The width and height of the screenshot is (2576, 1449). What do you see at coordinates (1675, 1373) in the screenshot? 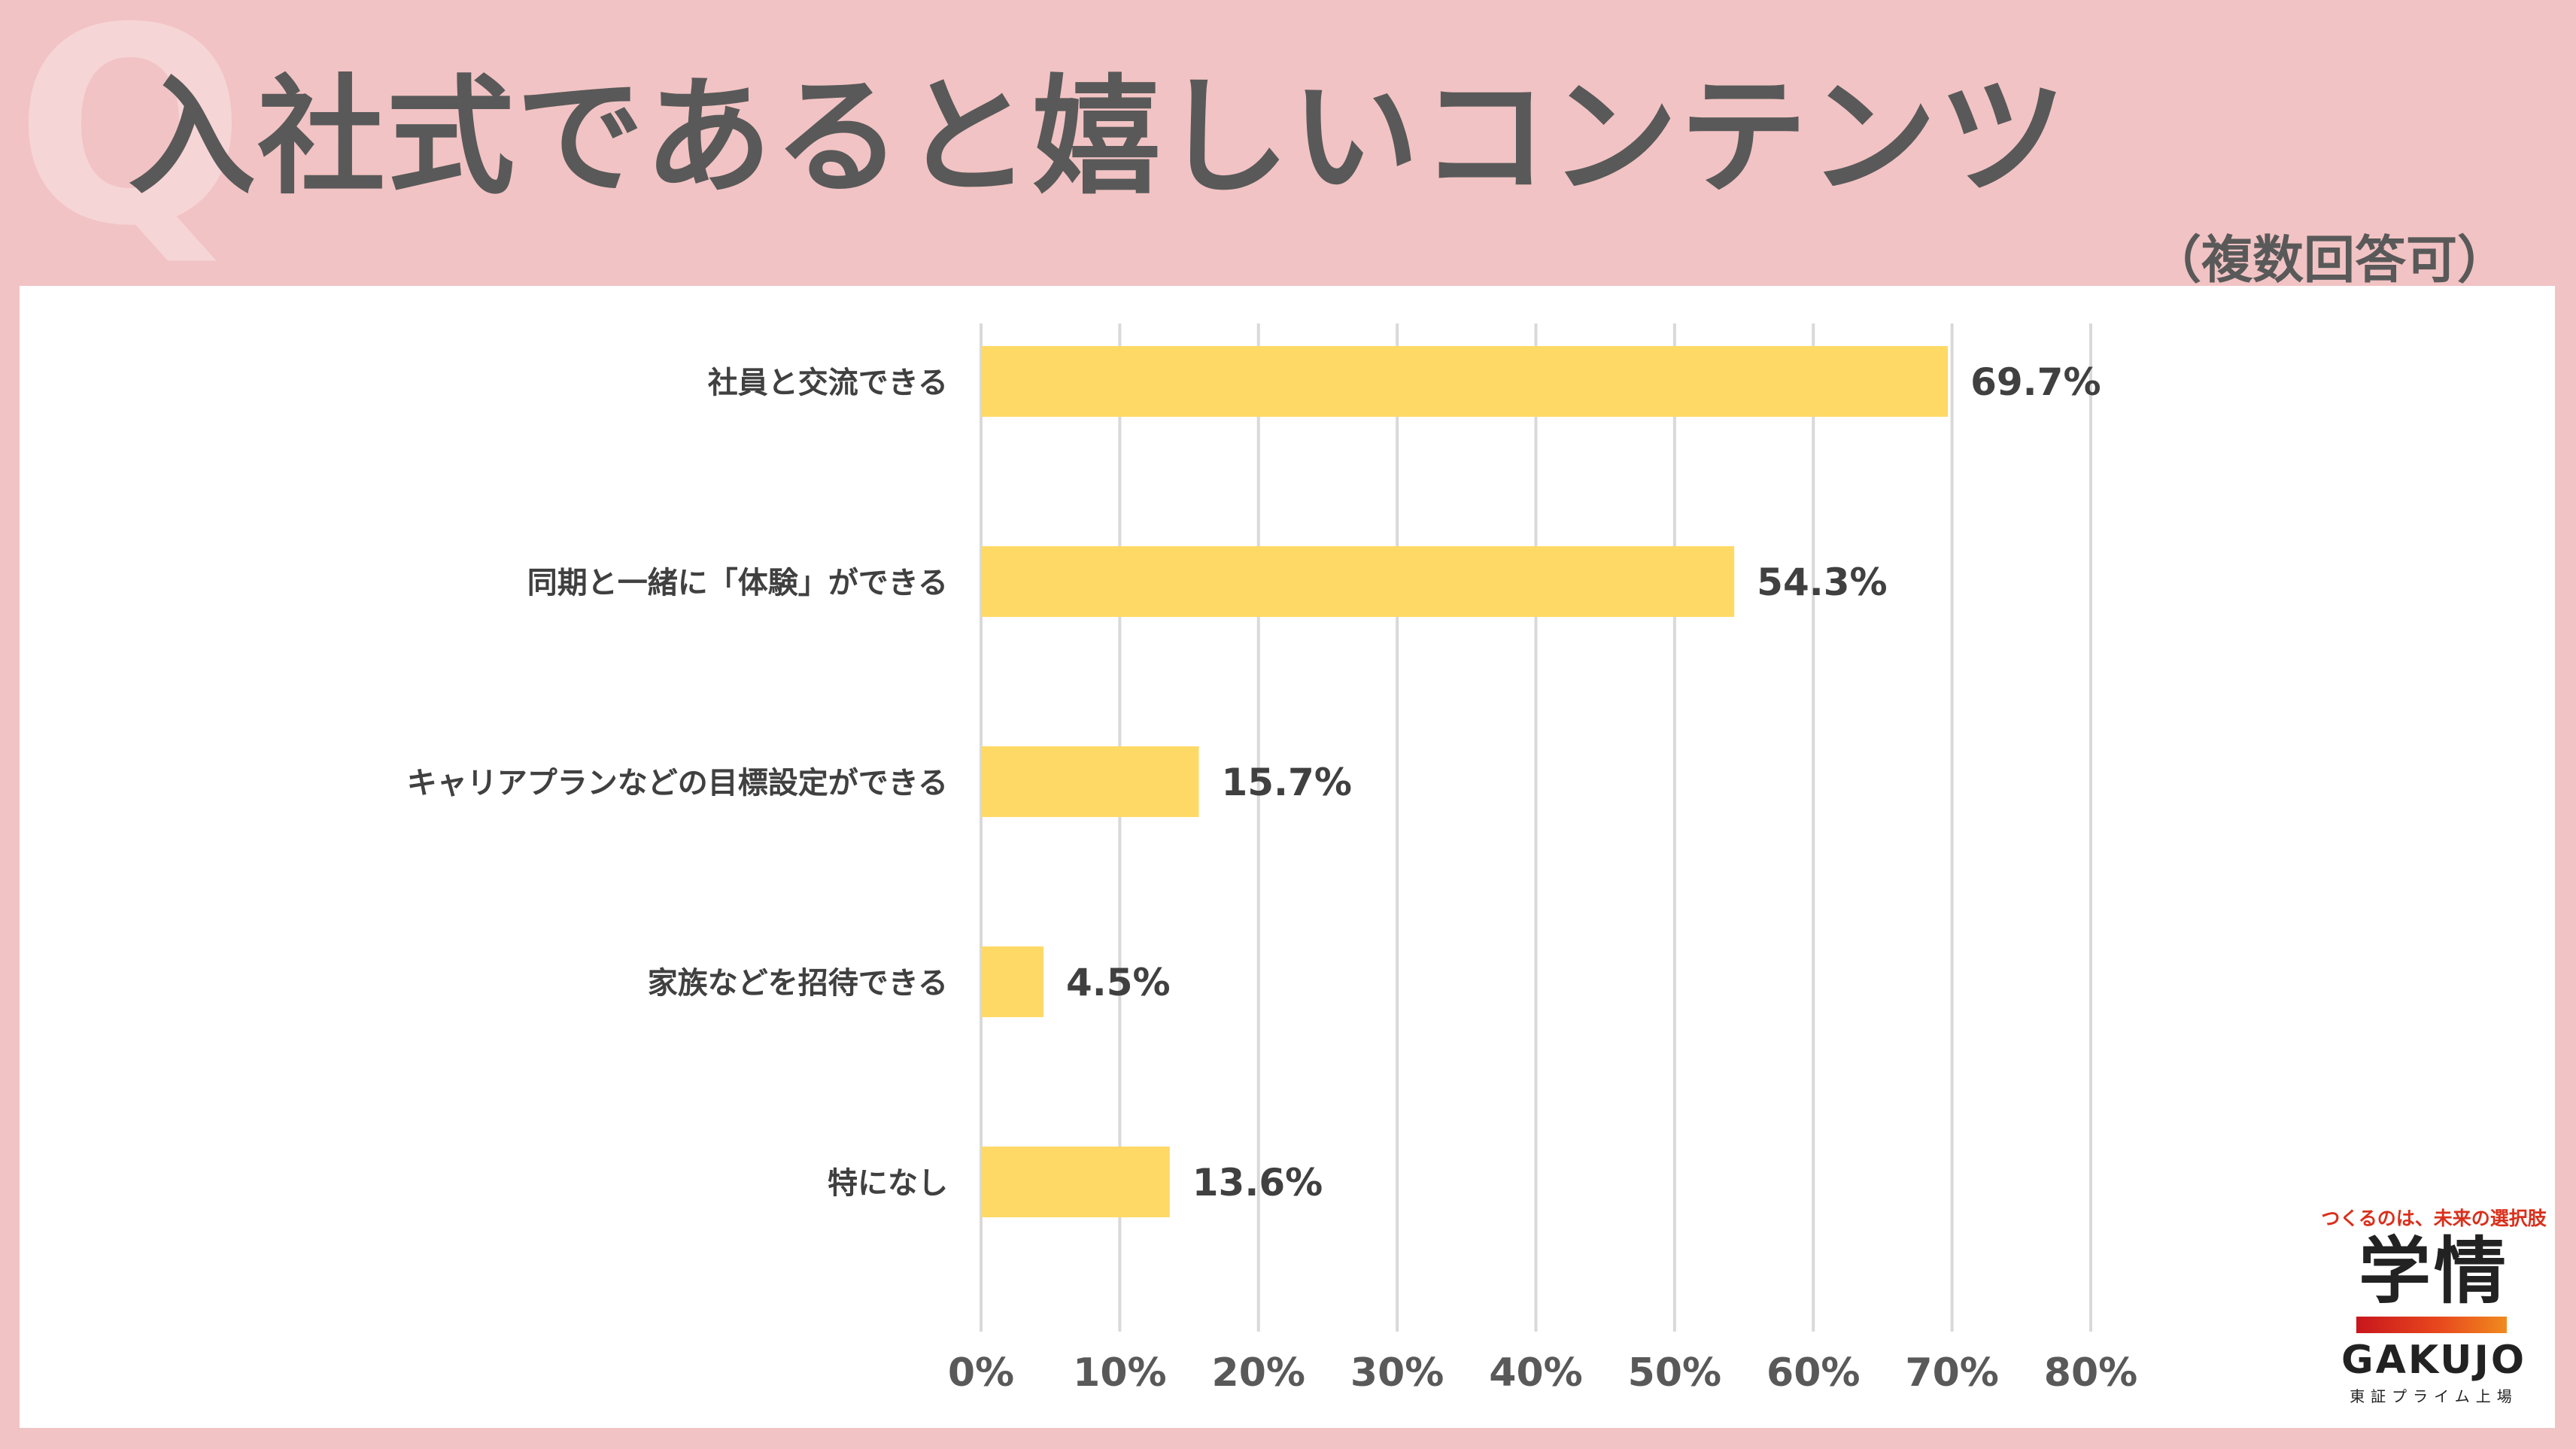
I see `x-tick-label: 50%` at bounding box center [1675, 1373].